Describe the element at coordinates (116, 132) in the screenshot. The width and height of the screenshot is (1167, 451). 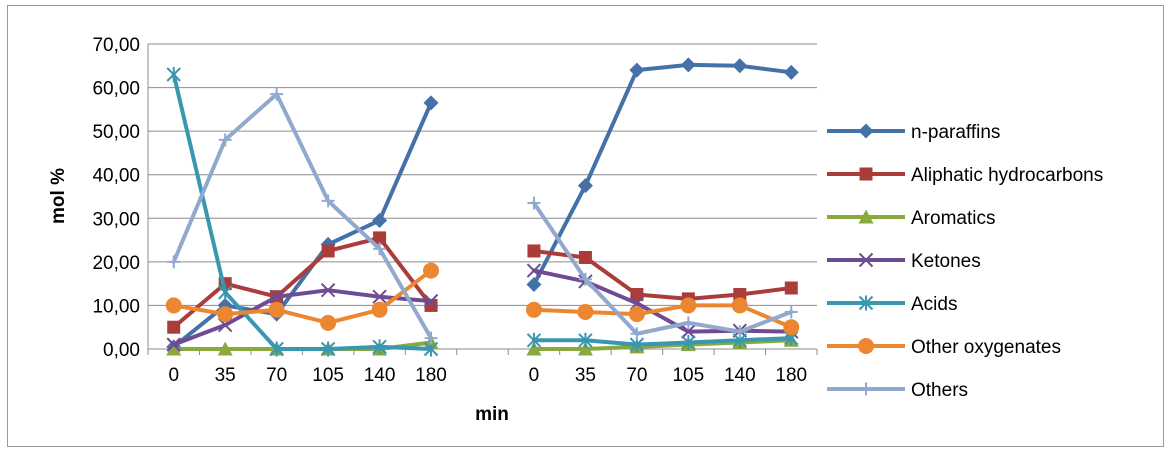
I see `y-tick-label: 50,00` at that location.